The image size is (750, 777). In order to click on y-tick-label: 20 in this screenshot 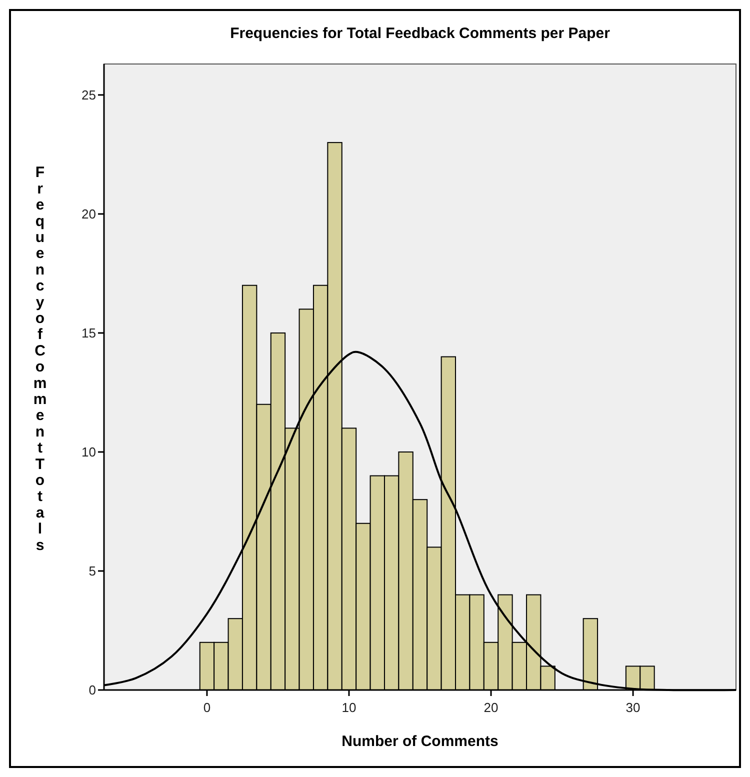, I will do `click(89, 214)`.